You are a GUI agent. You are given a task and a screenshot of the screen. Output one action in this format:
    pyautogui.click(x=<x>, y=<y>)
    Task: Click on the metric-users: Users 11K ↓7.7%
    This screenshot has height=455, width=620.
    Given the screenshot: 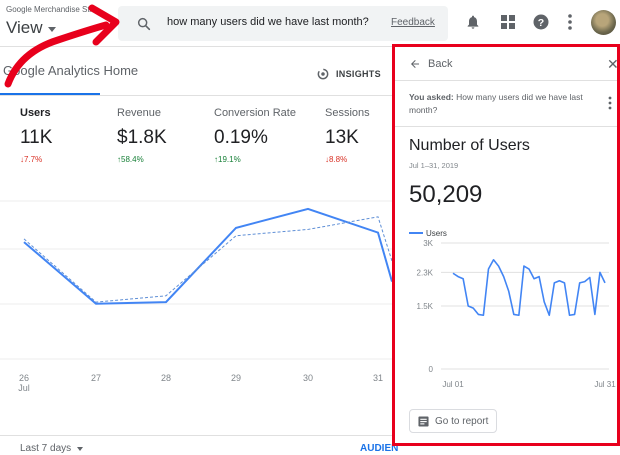 What is the action you would take?
    pyautogui.click(x=36, y=135)
    